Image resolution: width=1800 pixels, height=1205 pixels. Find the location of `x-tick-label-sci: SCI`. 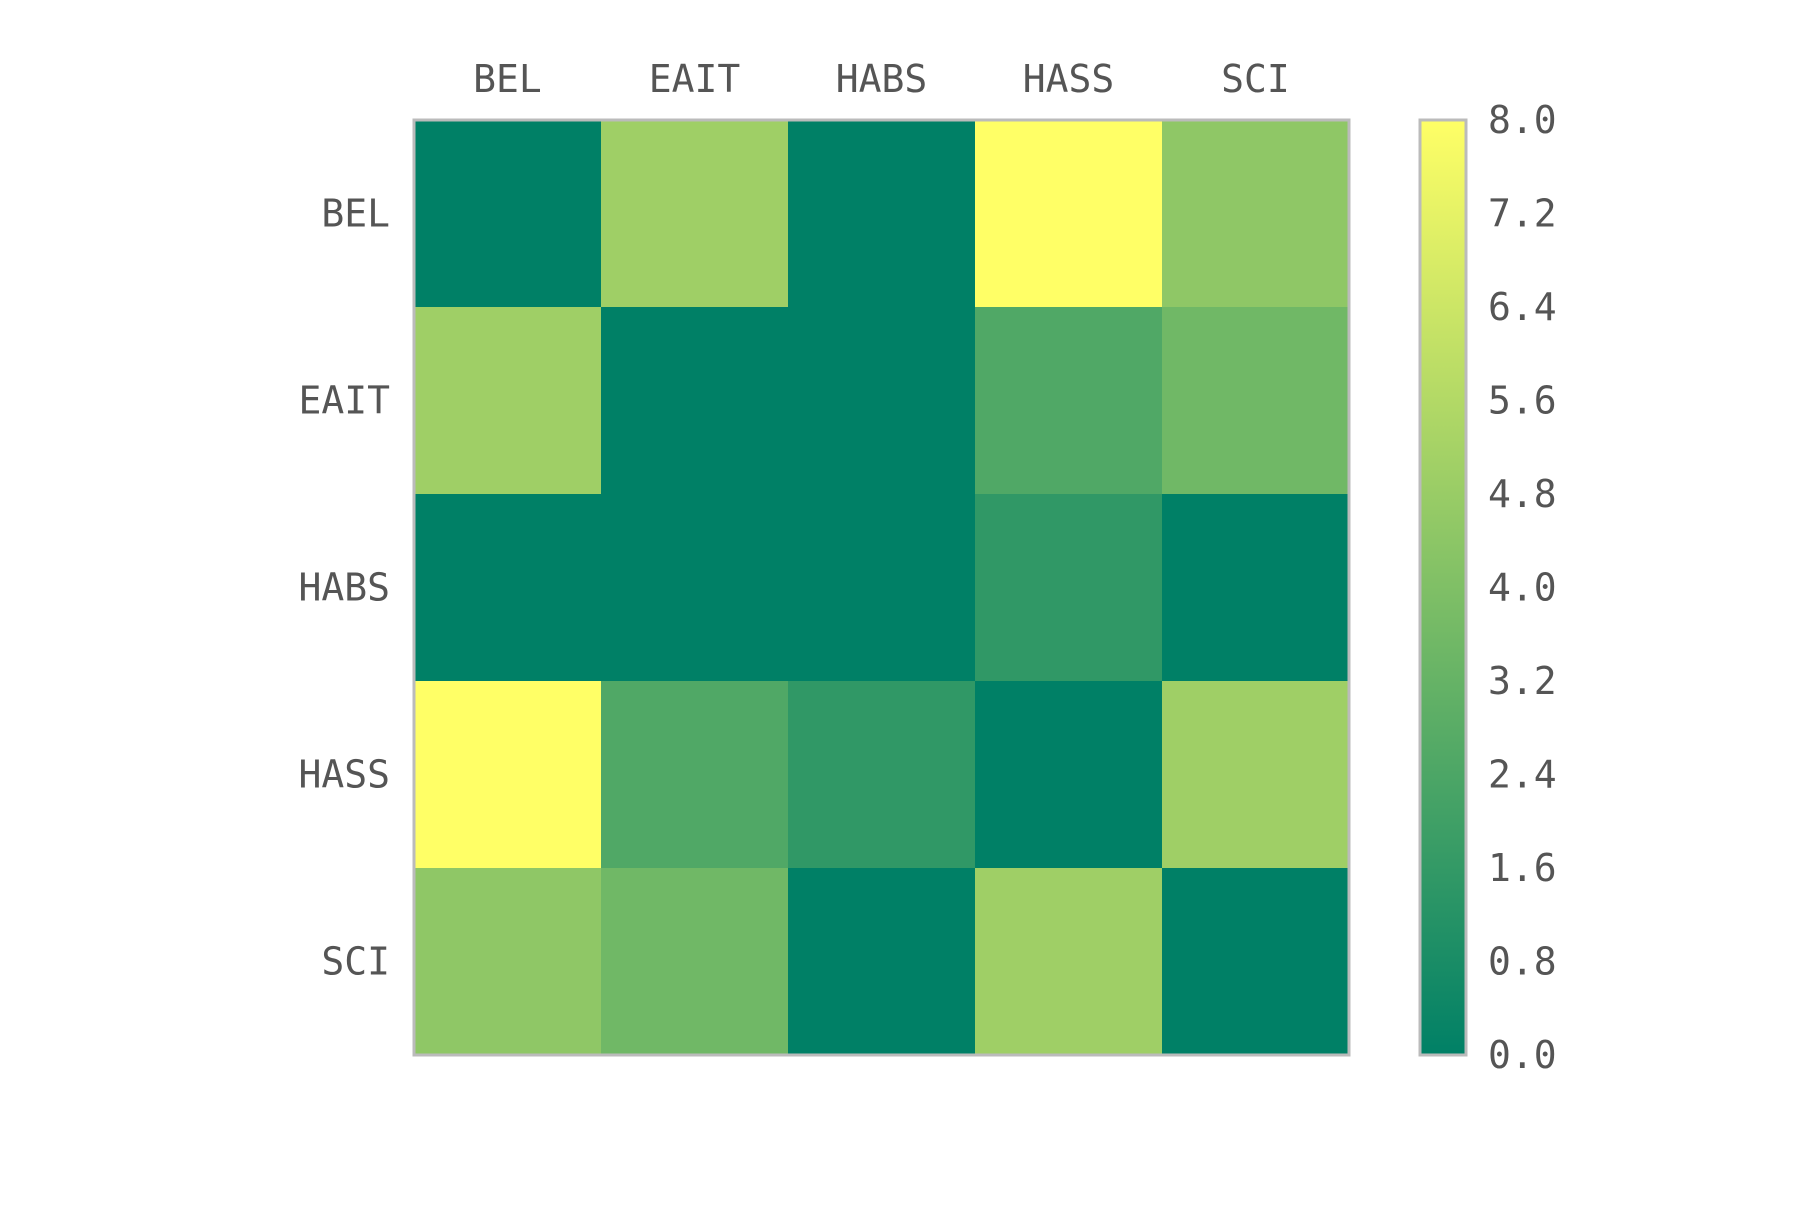

x-tick-label-sci: SCI is located at coordinates (1255, 79).